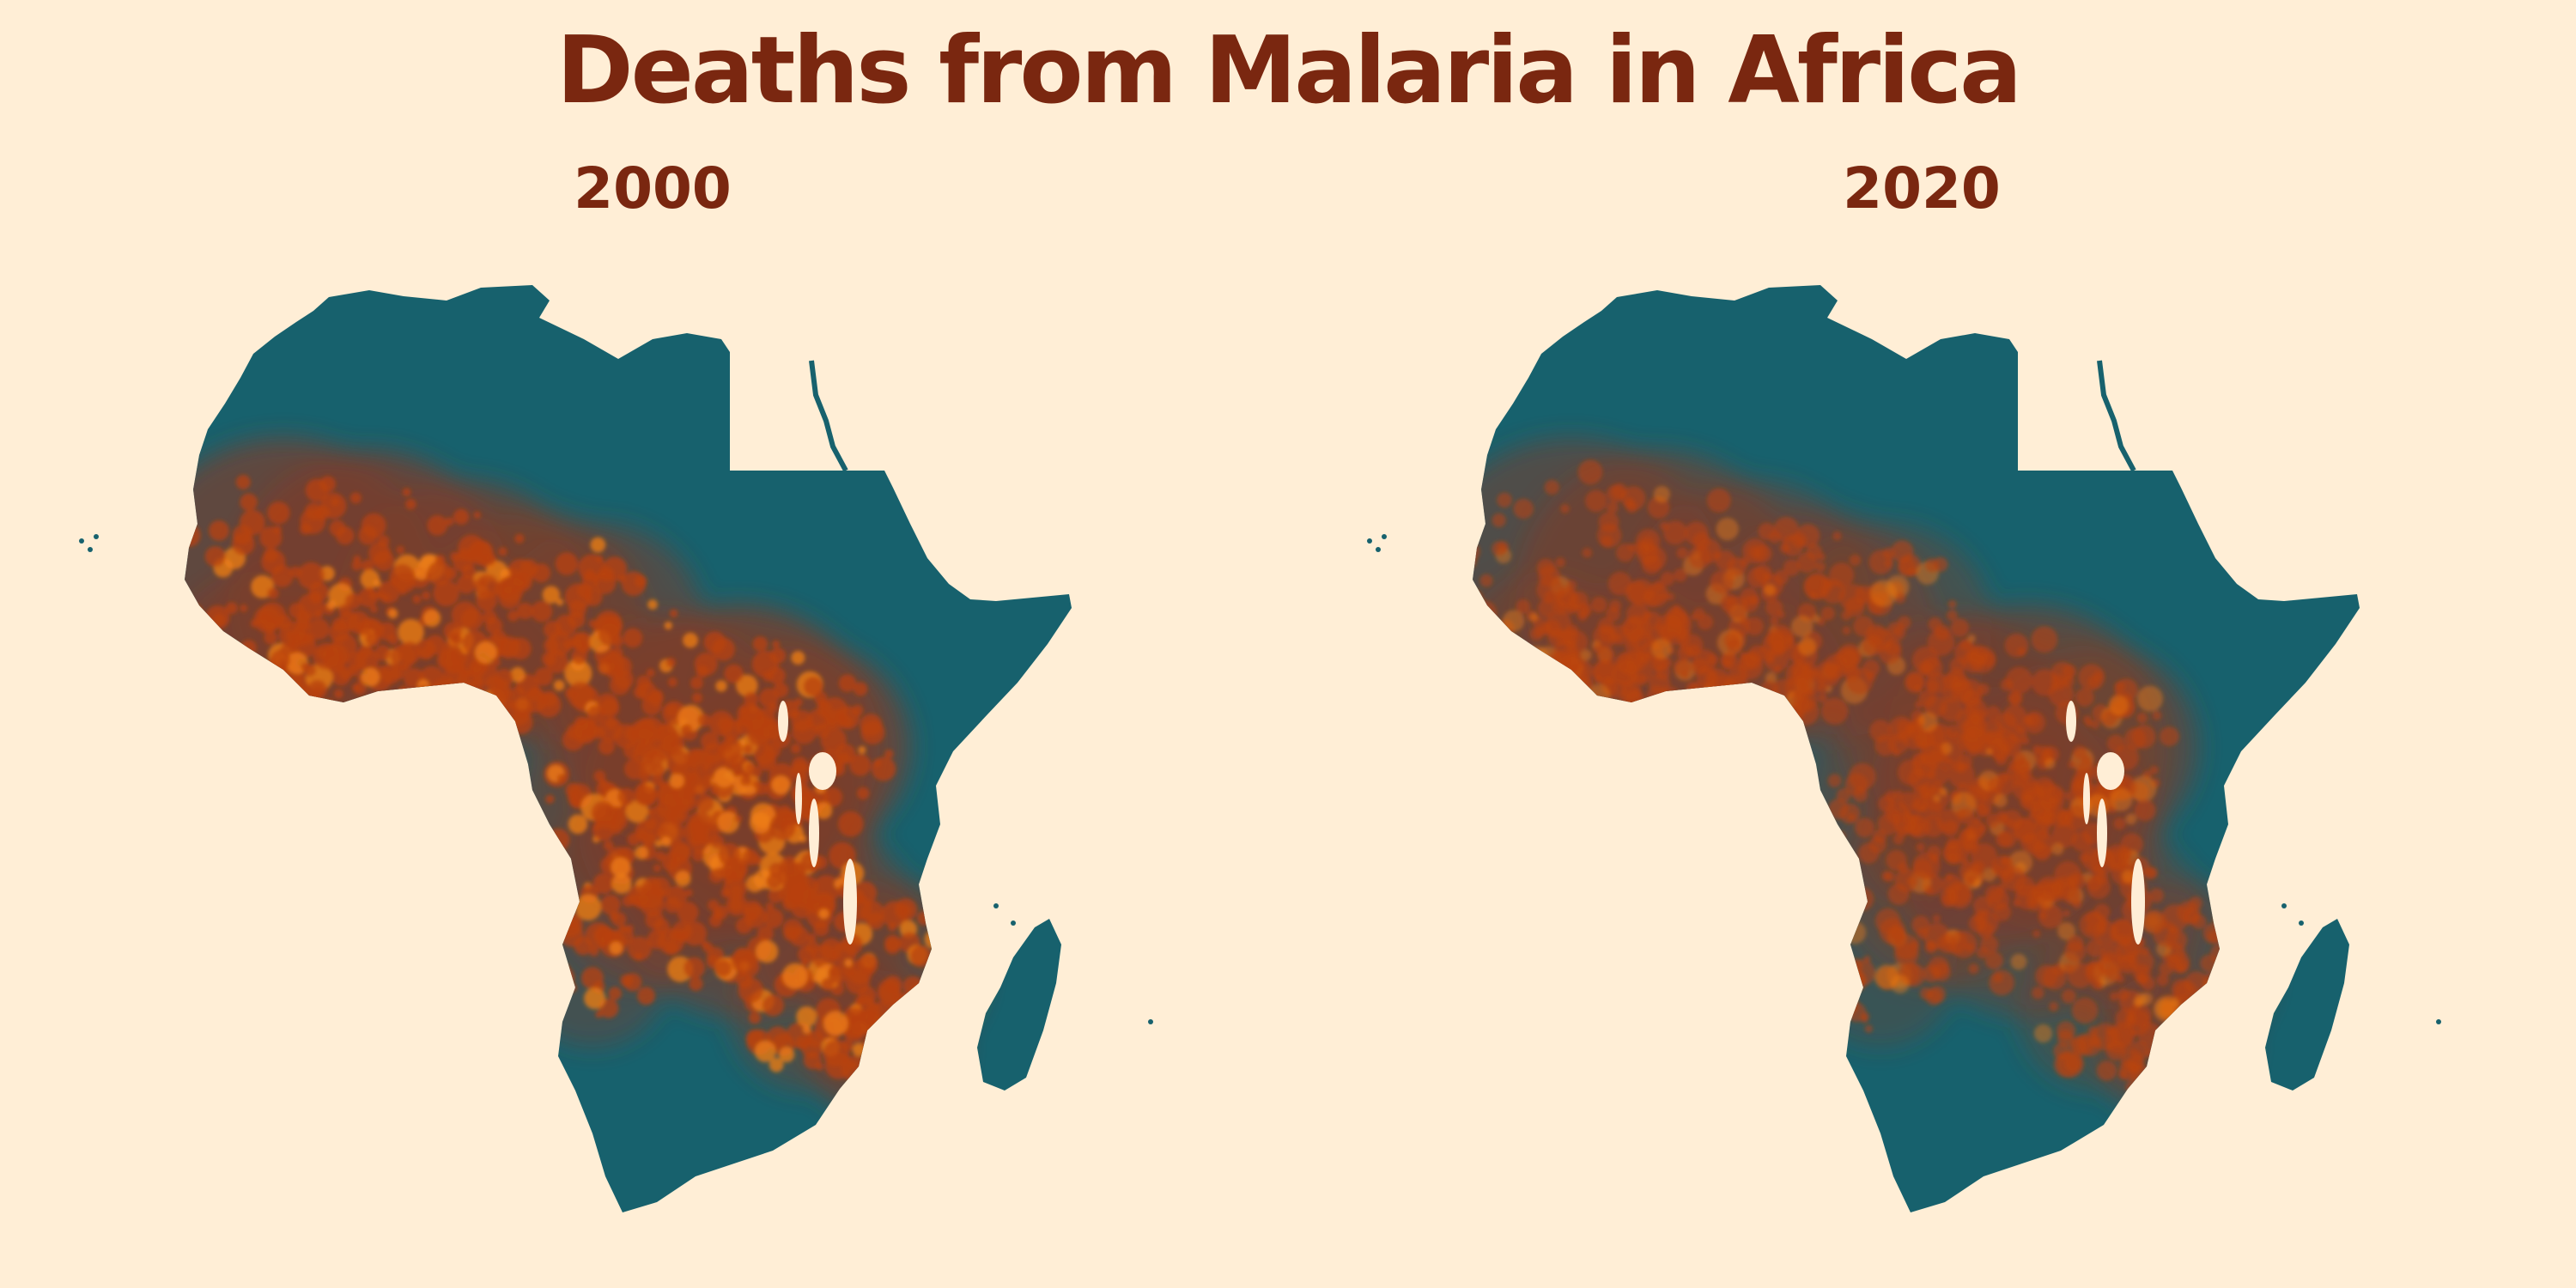 The image size is (2576, 1288). What do you see at coordinates (1289, 71) in the screenshot?
I see `main-title: Deaths from Malaria in Africa` at bounding box center [1289, 71].